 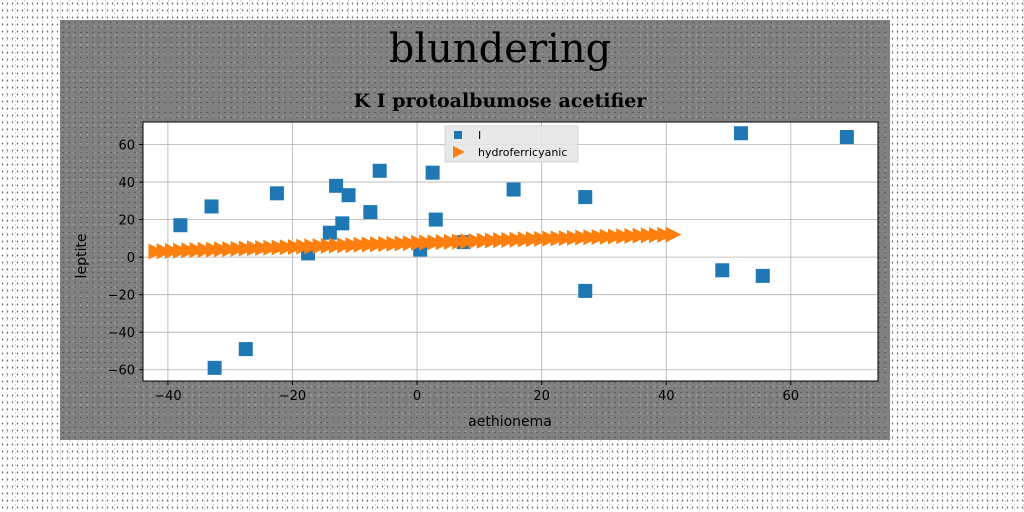 What do you see at coordinates (666, 396) in the screenshot?
I see `x-tick-label: 40` at bounding box center [666, 396].